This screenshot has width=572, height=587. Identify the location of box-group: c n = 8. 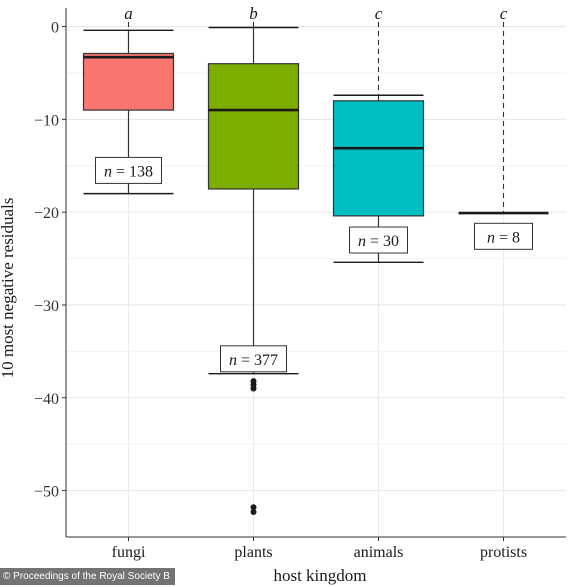
(503, 127).